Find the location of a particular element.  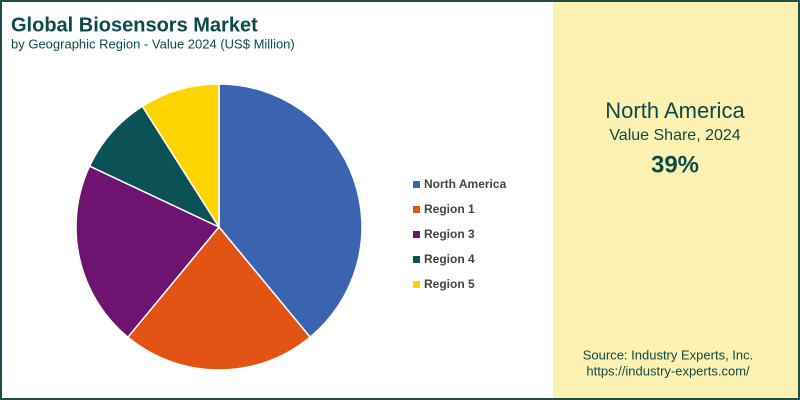

chart-title: Global Biosensors Market is located at coordinates (134, 25).